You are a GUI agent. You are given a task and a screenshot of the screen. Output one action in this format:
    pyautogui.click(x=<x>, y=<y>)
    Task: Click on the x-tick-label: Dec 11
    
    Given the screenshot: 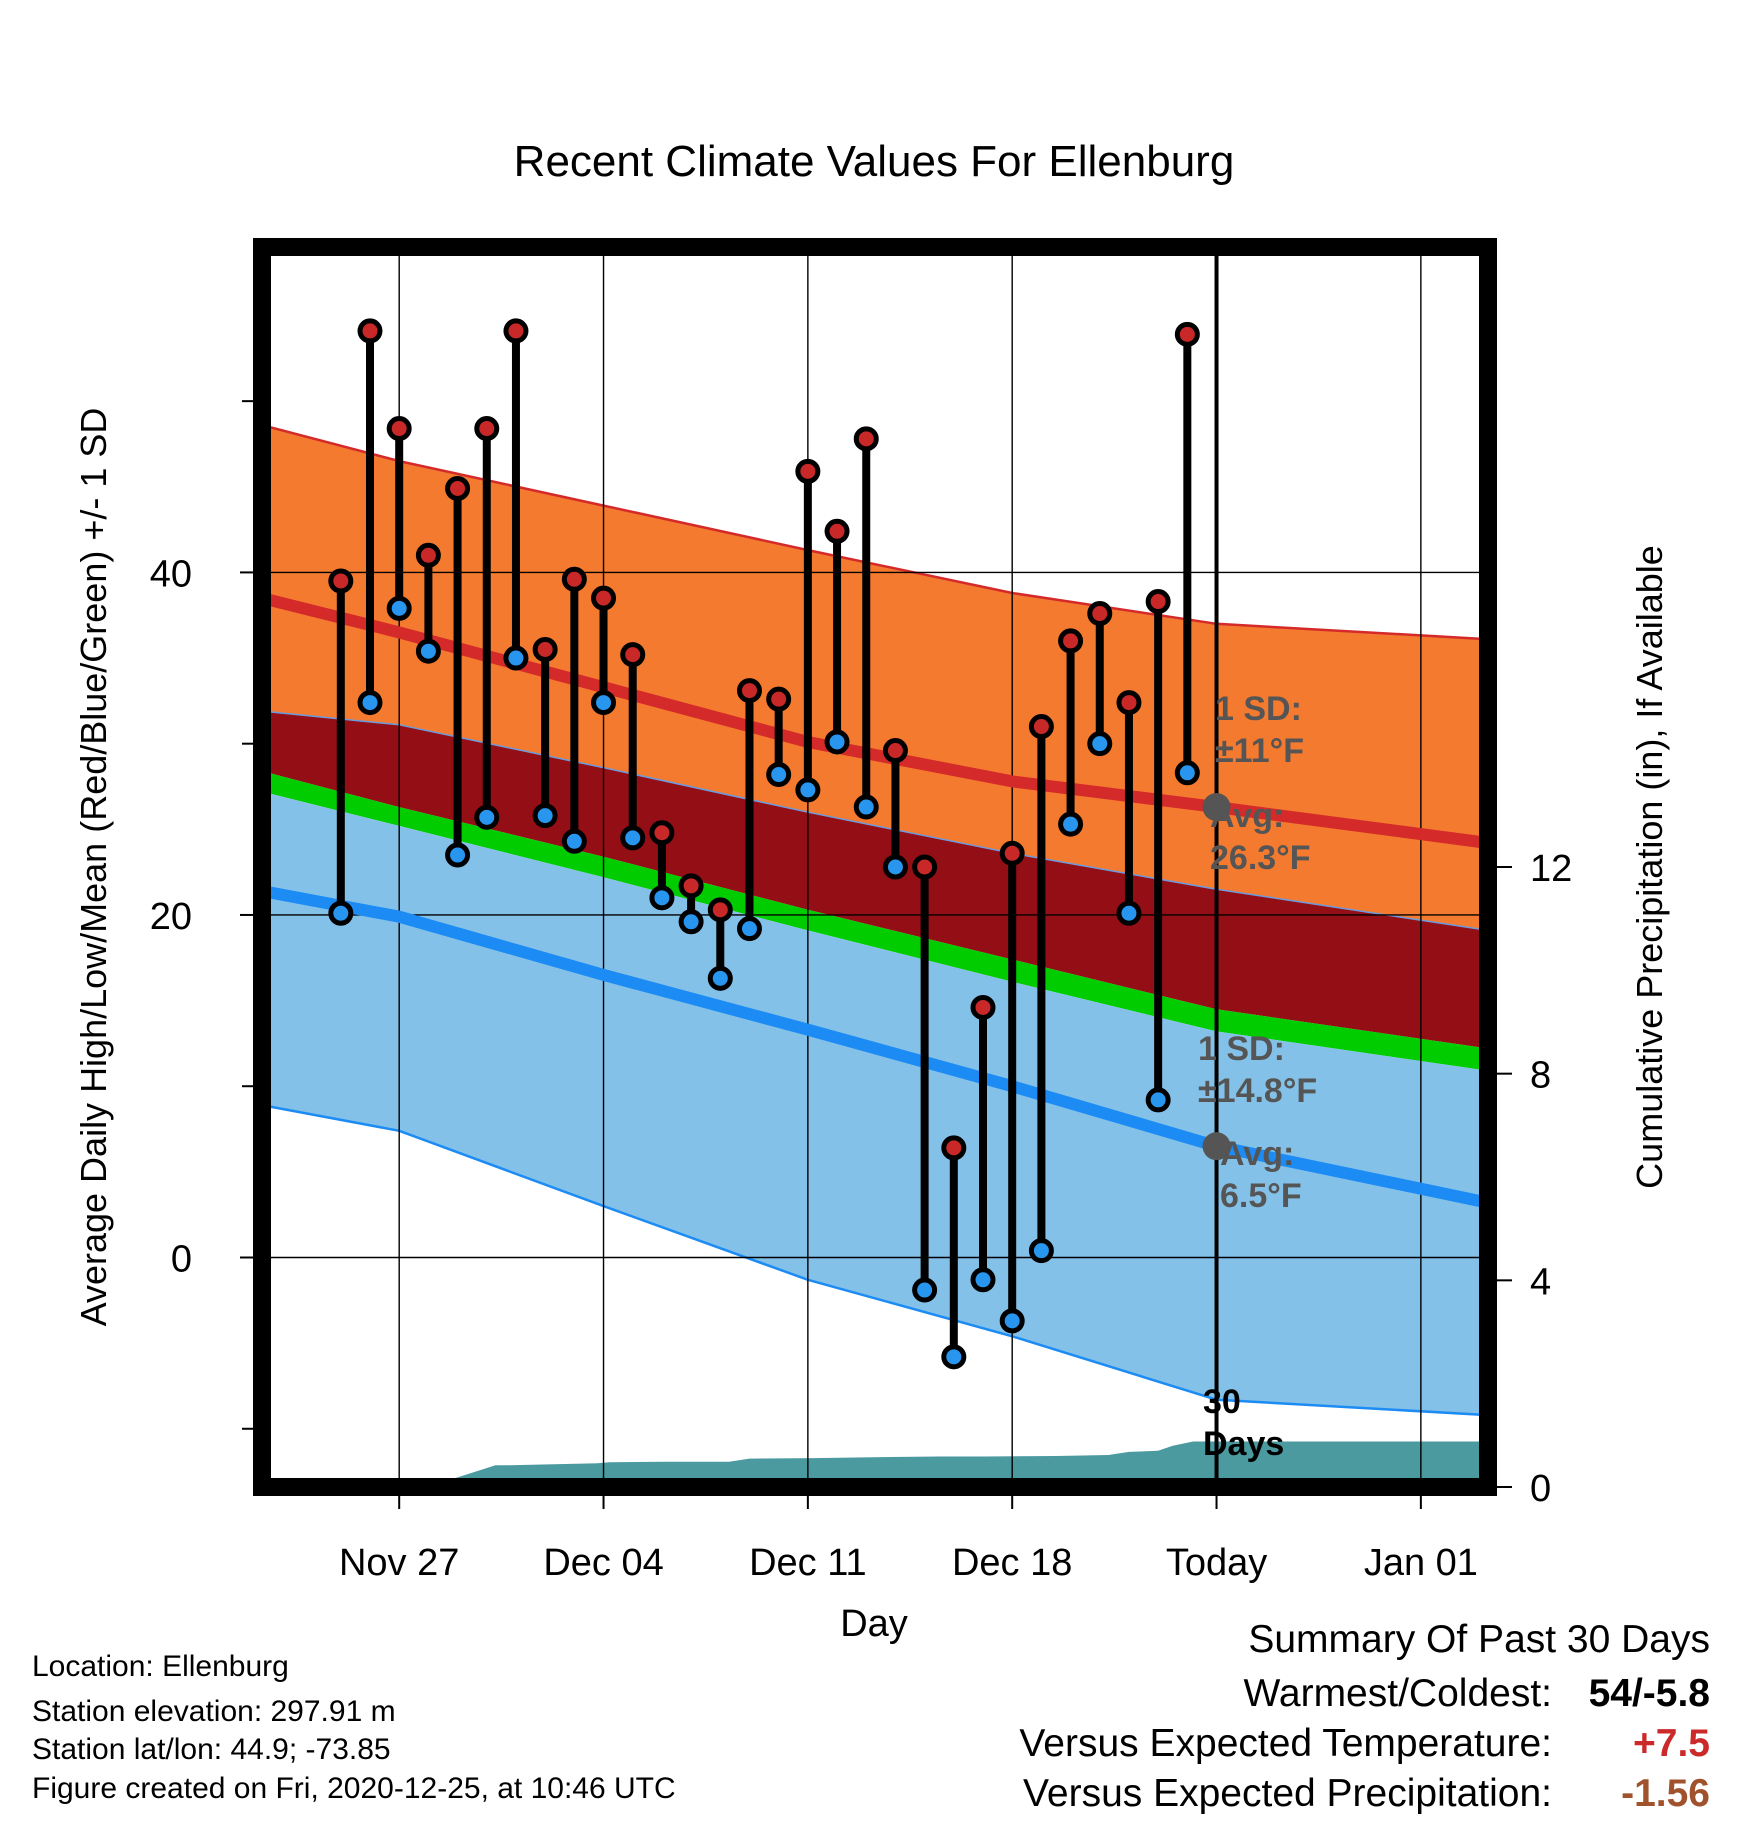 What is the action you would take?
    pyautogui.click(x=808, y=1563)
    